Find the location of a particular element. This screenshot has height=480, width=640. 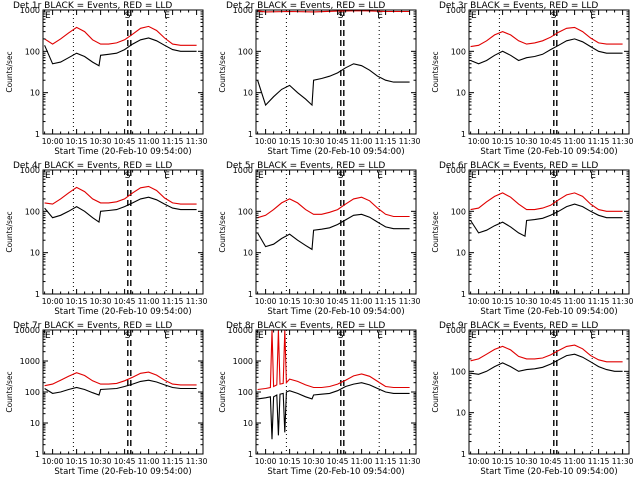

panel-title: Det 8r BLACK = Events, RED = LLD is located at coordinates (305, 326).